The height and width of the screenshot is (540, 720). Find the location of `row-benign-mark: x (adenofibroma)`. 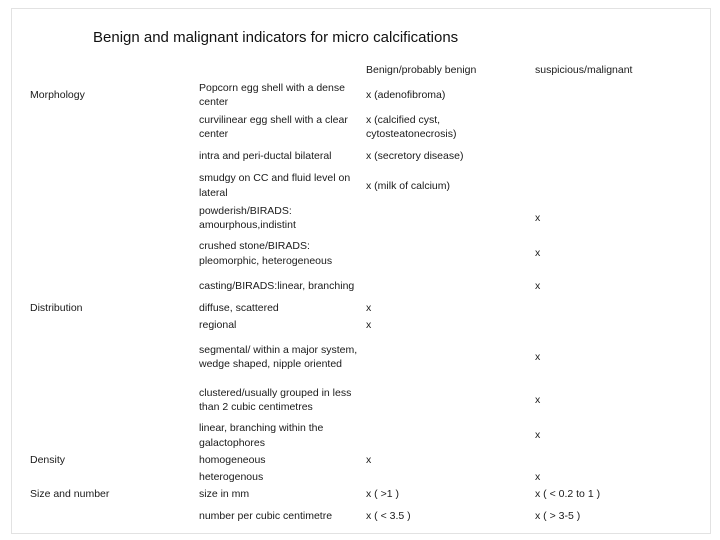

row-benign-mark: x (adenofibroma) is located at coordinates (406, 95).